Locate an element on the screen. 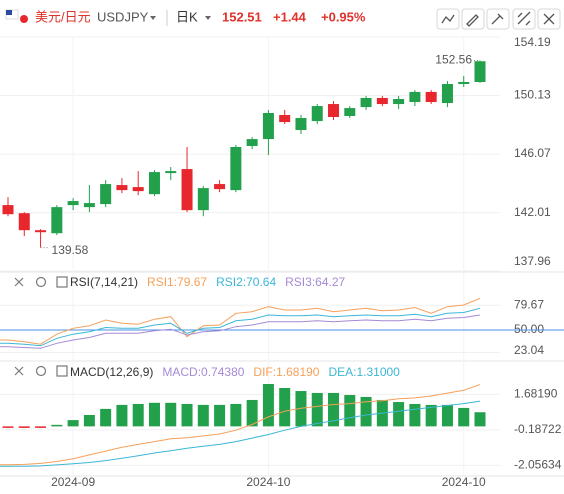  legend-entry: RSI1:79.67 is located at coordinates (177, 282).